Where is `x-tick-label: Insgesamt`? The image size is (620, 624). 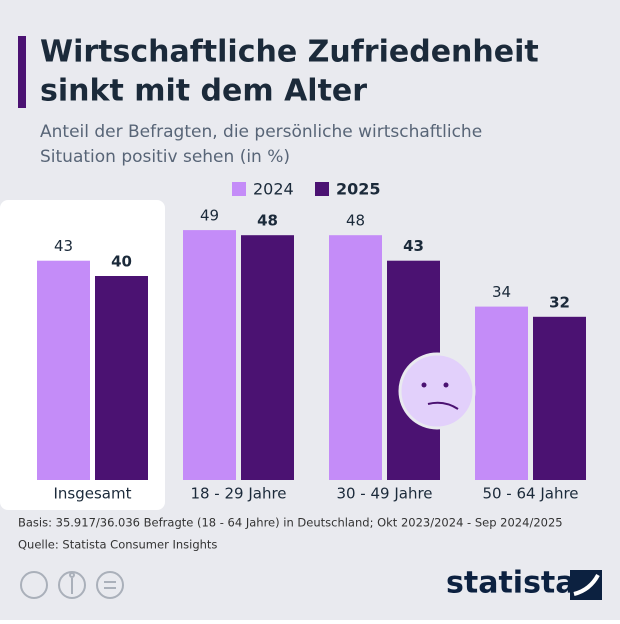 x-tick-label: Insgesamt is located at coordinates (93, 494).